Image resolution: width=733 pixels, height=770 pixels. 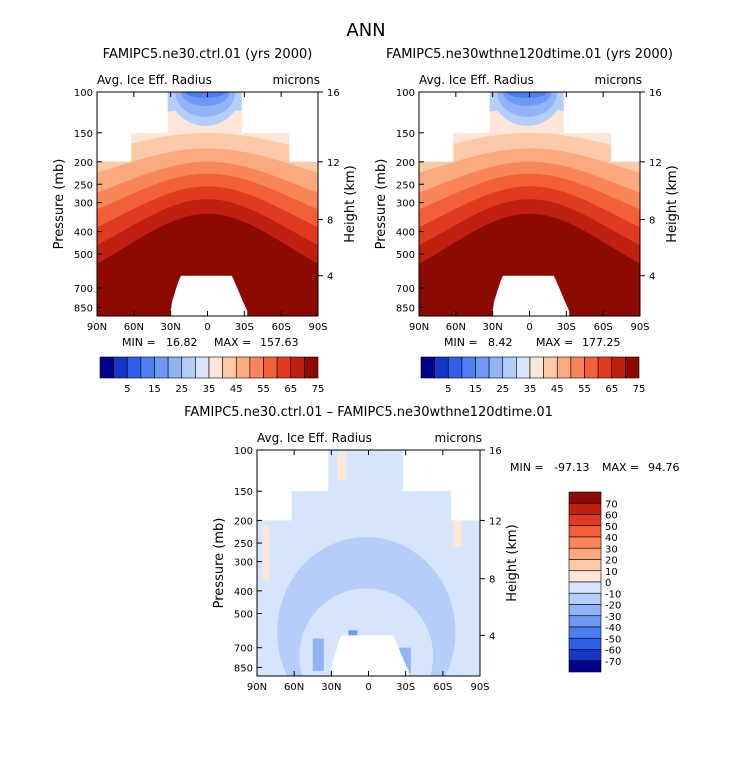 What do you see at coordinates (207, 327) in the screenshot?
I see `x-tick-label: 0` at bounding box center [207, 327].